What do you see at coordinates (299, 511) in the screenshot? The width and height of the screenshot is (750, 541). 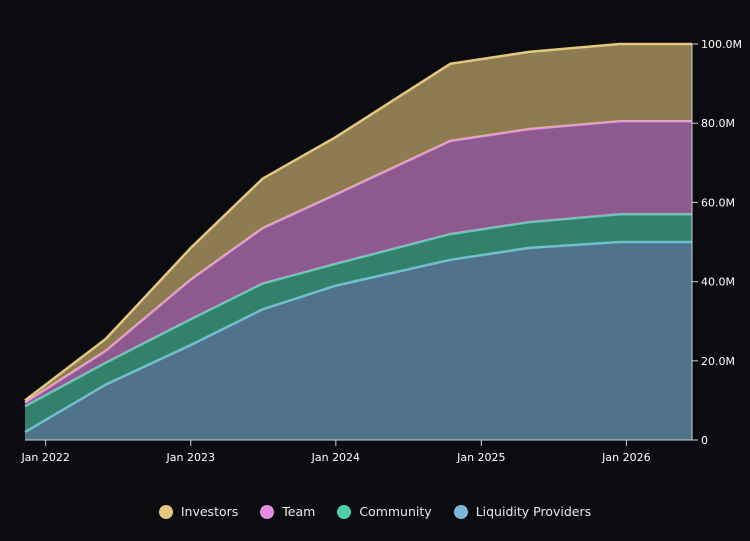 I see `legend-label: Team` at bounding box center [299, 511].